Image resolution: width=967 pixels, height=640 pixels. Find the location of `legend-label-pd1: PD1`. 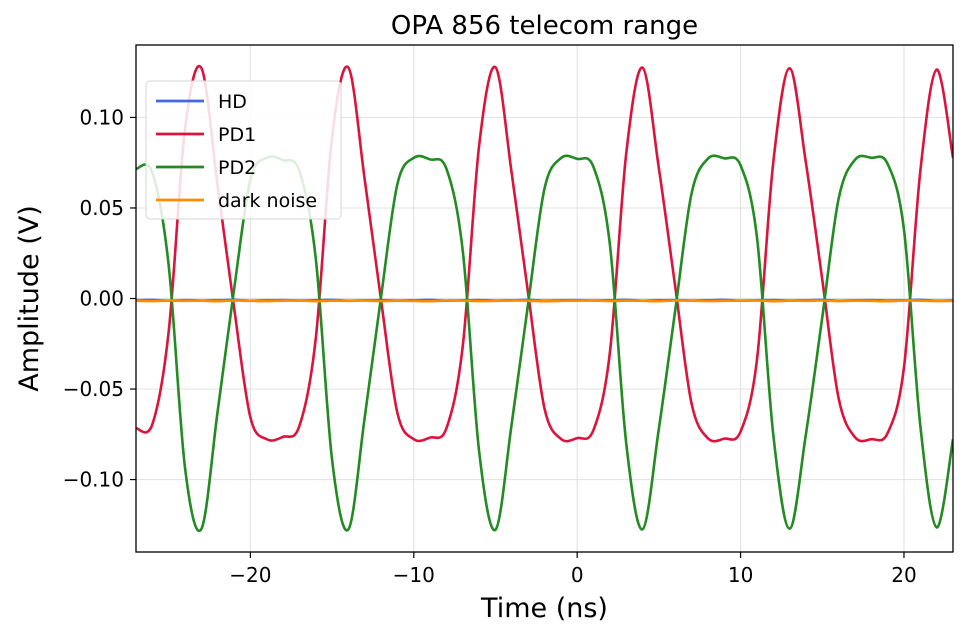

legend-label-pd1: PD1 is located at coordinates (237, 135).